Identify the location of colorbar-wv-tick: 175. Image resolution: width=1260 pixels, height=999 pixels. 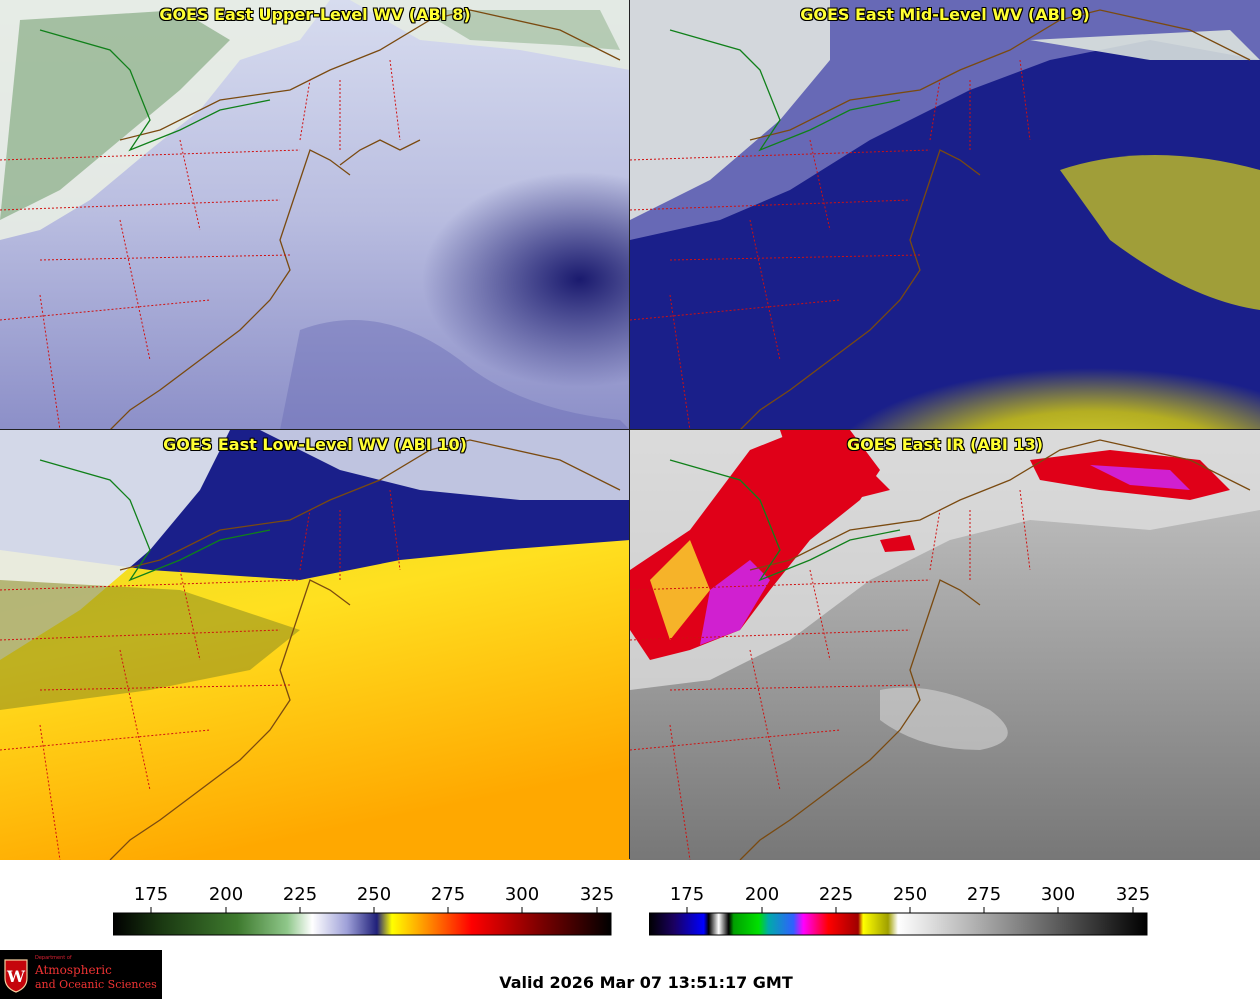
(151, 894).